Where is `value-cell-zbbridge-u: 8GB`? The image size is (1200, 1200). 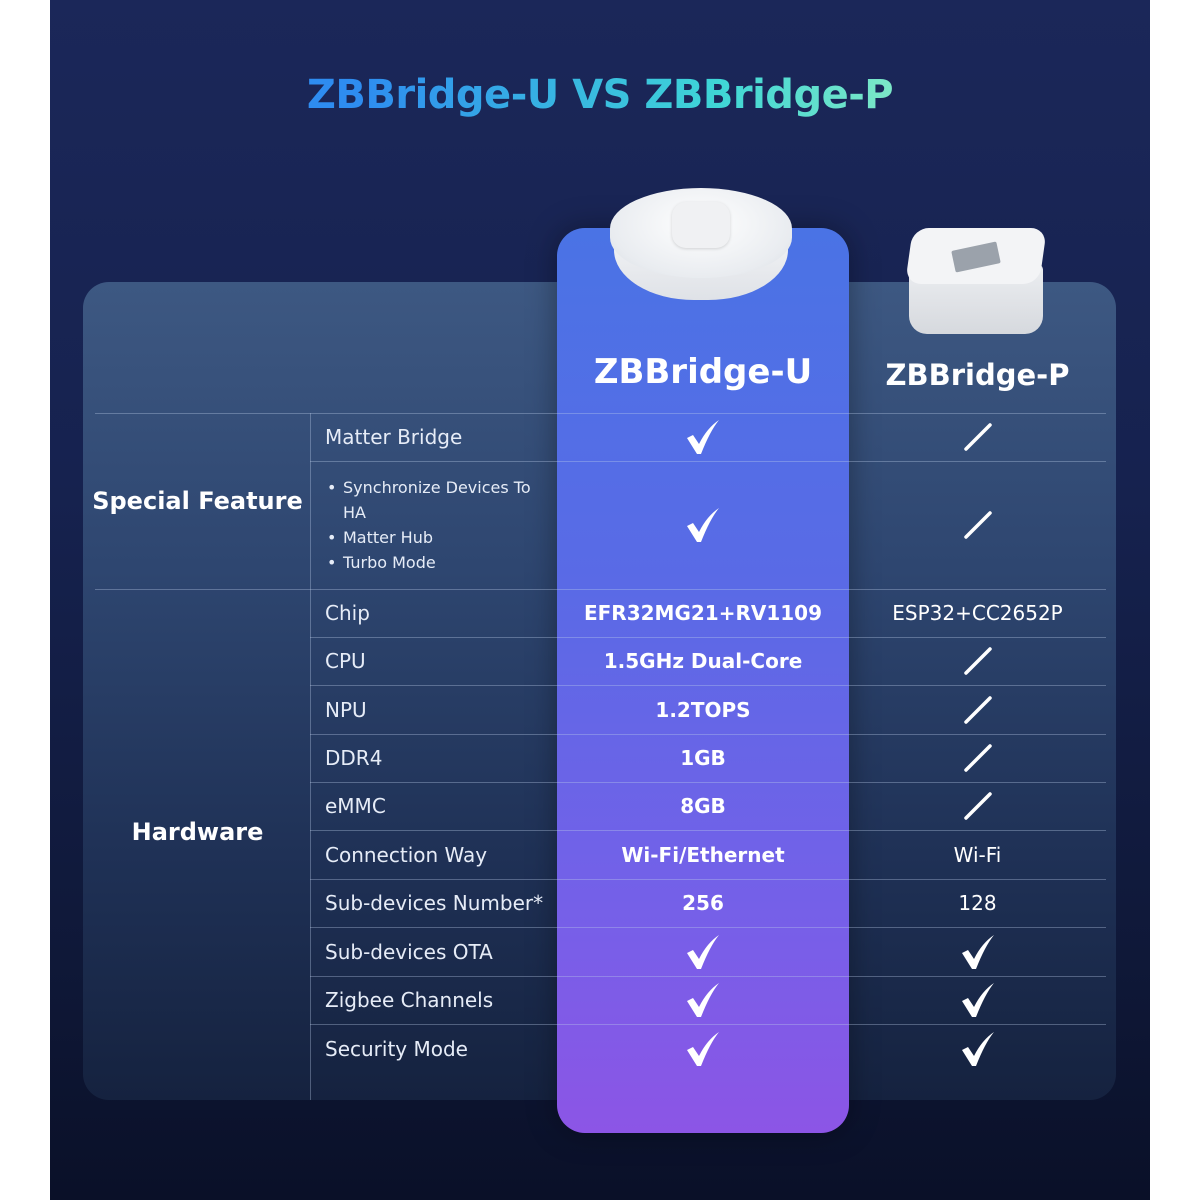 value-cell-zbbridge-u: 8GB is located at coordinates (703, 806).